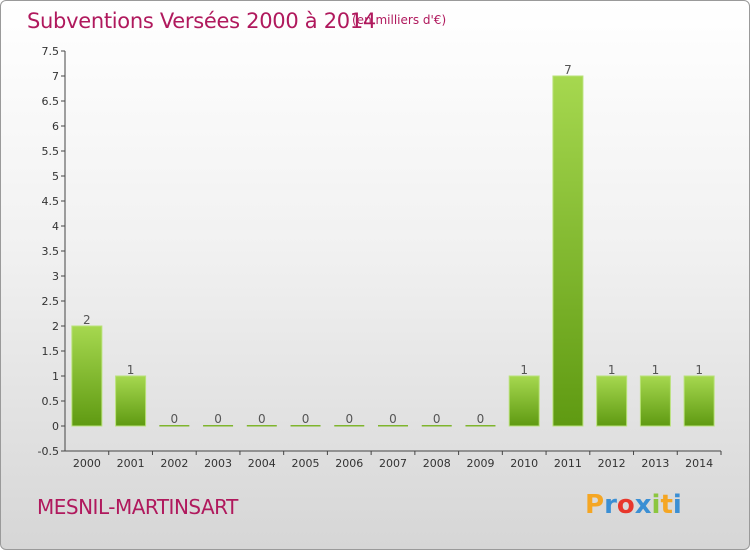 This screenshot has width=750, height=550. What do you see at coordinates (174, 463) in the screenshot?
I see `x-tick-label: 2002` at bounding box center [174, 463].